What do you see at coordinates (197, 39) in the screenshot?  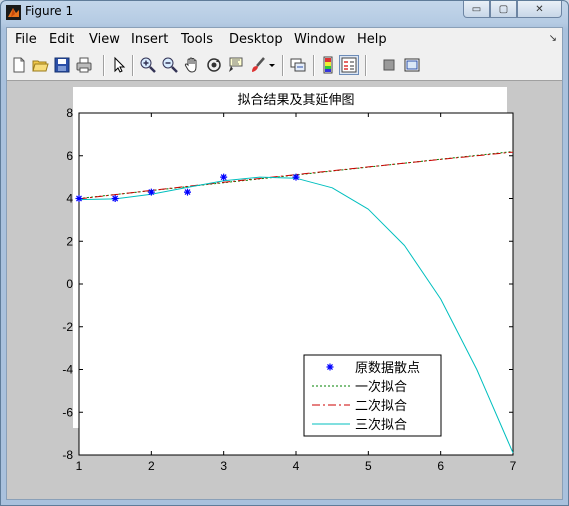 I see `menu-tools: Tools` at bounding box center [197, 39].